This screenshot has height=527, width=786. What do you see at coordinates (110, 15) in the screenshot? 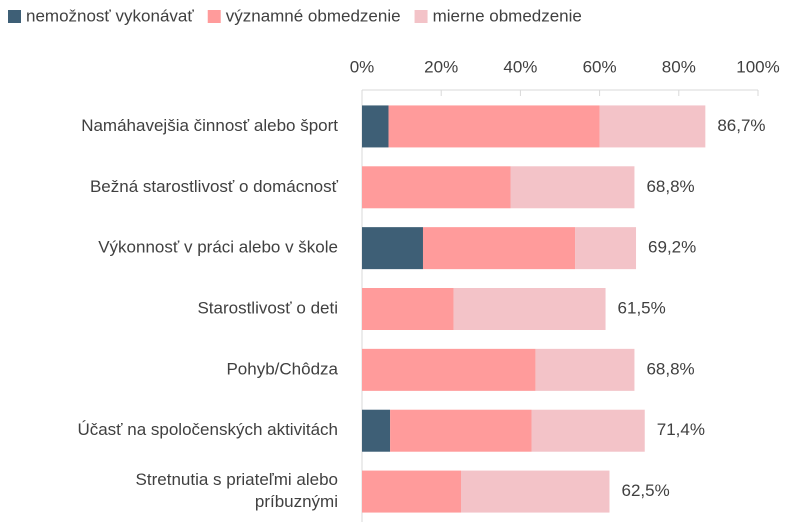
I see `legend-label: nemožnosť vykonávať` at bounding box center [110, 15].